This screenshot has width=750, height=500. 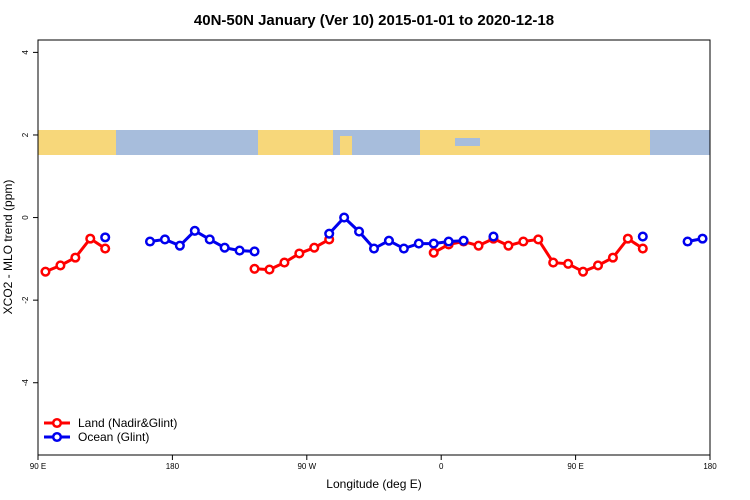 I want to click on y-tick-label: 4, so click(x=25, y=52).